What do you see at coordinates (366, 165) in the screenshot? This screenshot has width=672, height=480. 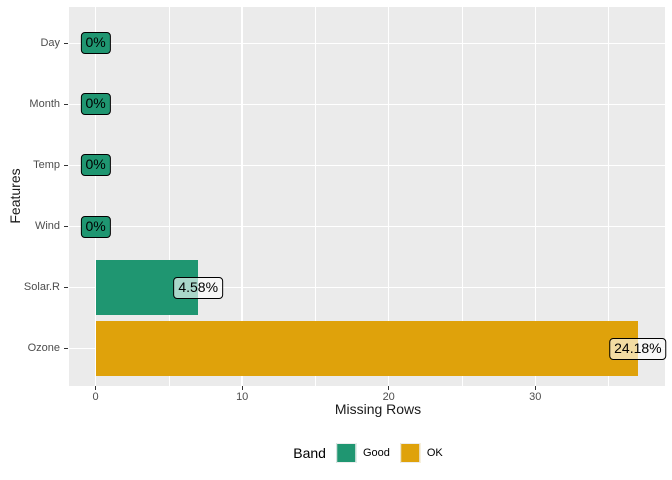 I see `gridline-major-y-temp` at bounding box center [366, 165].